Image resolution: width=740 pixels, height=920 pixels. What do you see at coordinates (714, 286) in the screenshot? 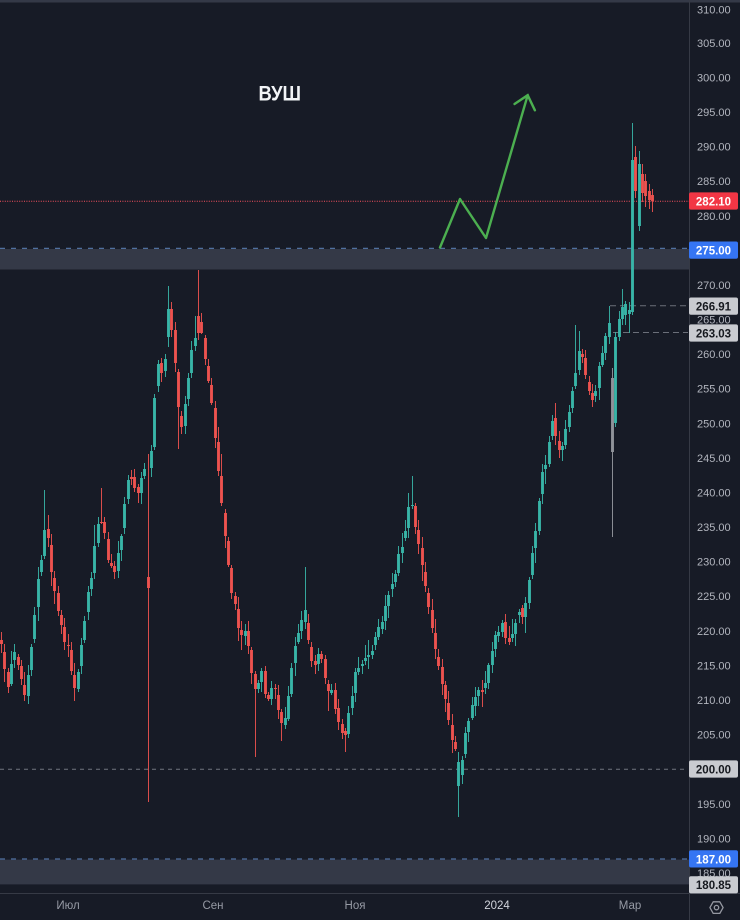
I see `svg-text: 270.00` at bounding box center [714, 286].